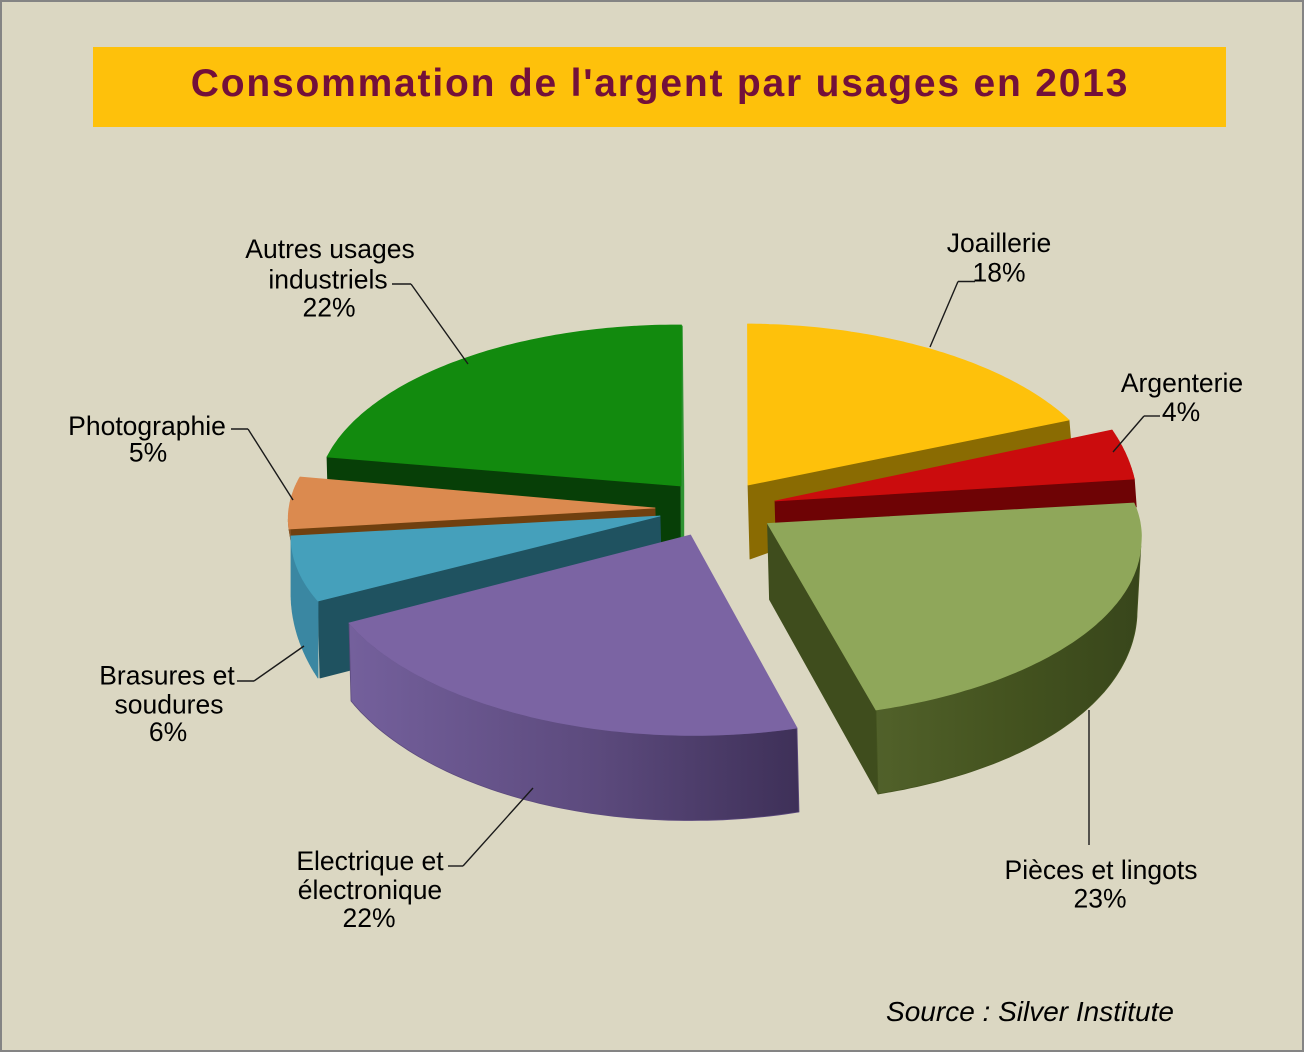 This screenshot has width=1304, height=1057. I want to click on svg-text: 18%, so click(998, 273).